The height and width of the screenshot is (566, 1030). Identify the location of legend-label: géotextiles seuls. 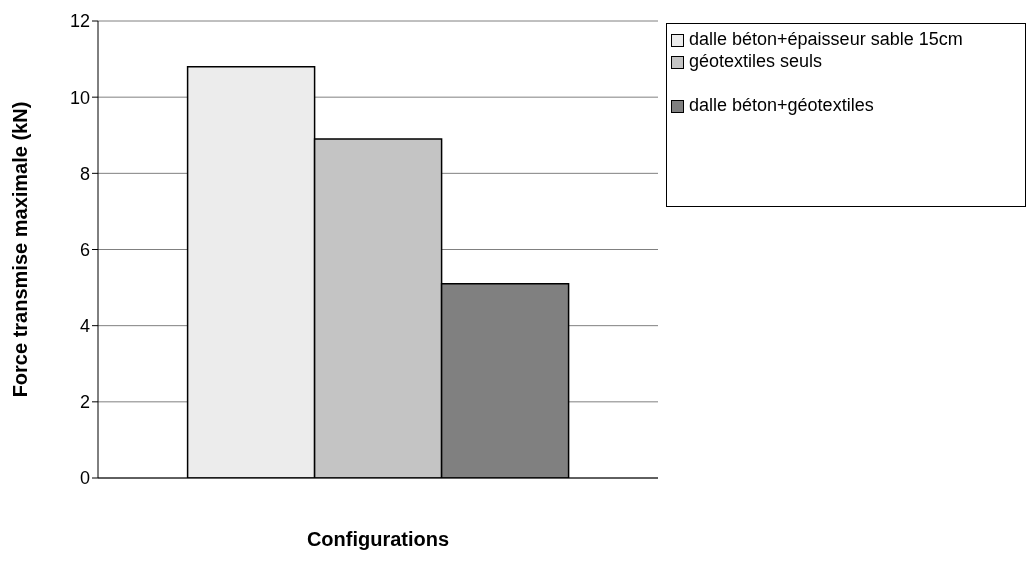
(756, 61).